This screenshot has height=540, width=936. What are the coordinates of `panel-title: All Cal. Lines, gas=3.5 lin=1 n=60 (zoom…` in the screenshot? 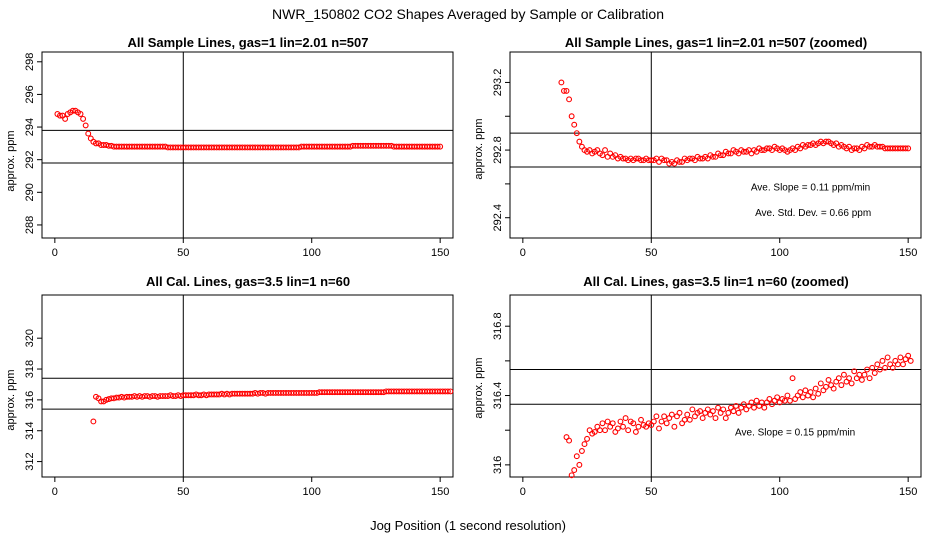 It's located at (716, 281).